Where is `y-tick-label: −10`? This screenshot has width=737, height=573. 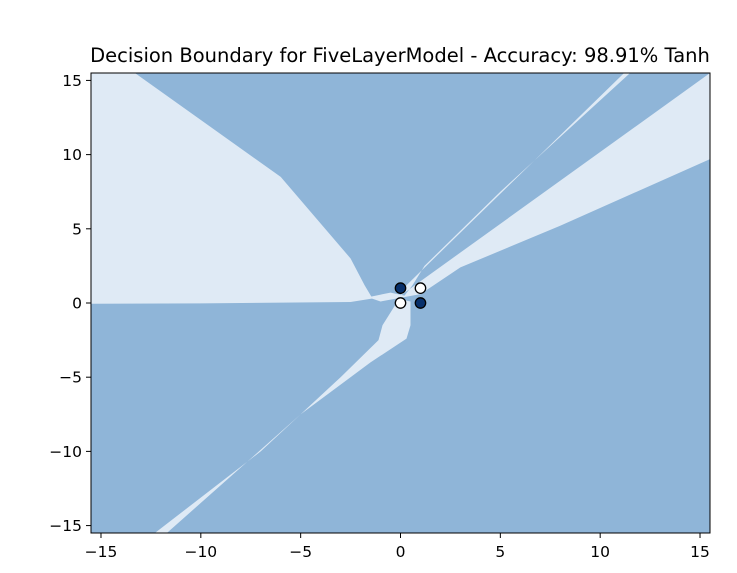 y-tick-label: −10 is located at coordinates (65, 452).